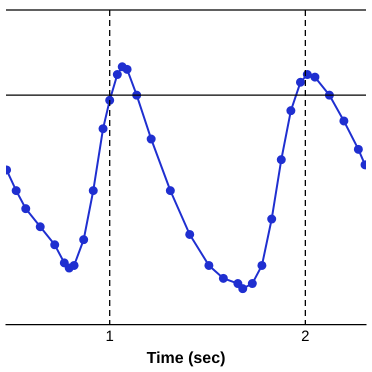 The height and width of the screenshot is (372, 372). Describe the element at coordinates (110, 336) in the screenshot. I see `x-tick-label: 1` at that location.